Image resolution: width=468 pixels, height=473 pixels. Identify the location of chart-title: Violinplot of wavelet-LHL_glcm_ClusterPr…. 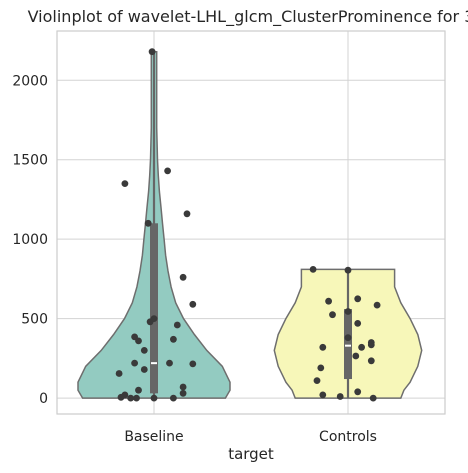
(248, 17).